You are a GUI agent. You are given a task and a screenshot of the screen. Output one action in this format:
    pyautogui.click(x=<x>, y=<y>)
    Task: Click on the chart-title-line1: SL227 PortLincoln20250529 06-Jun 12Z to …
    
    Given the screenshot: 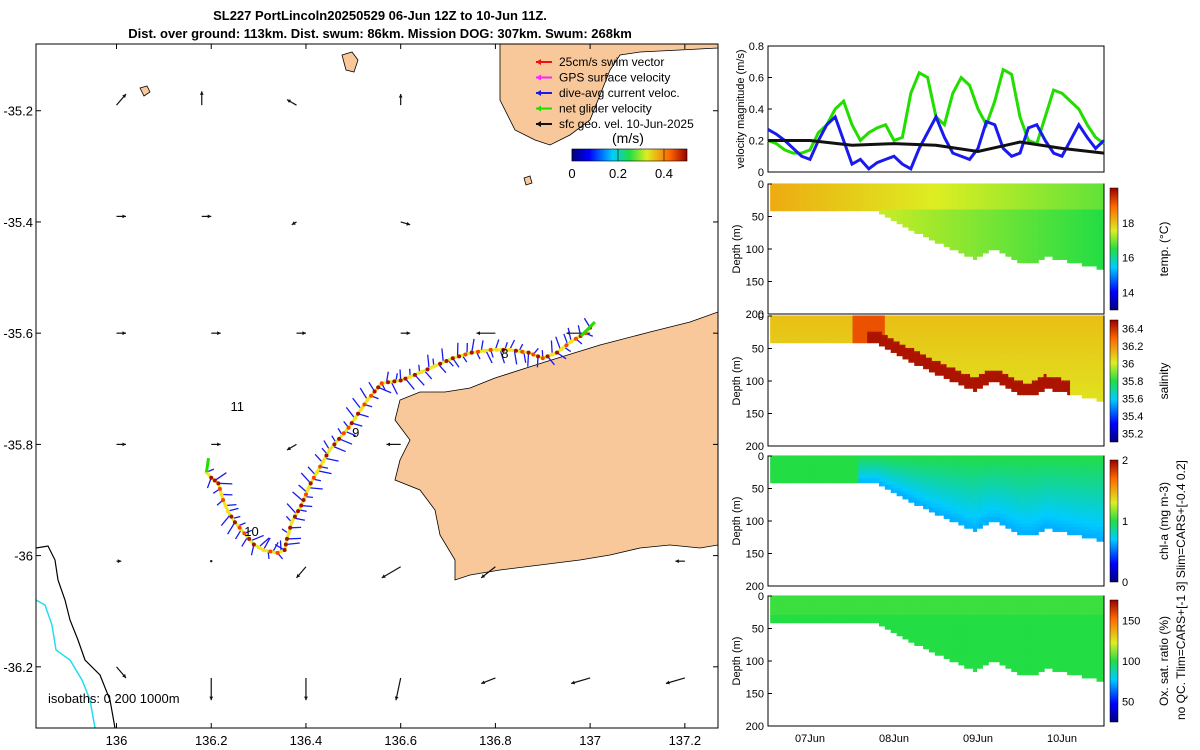 What is the action you would take?
    pyautogui.click(x=380, y=15)
    